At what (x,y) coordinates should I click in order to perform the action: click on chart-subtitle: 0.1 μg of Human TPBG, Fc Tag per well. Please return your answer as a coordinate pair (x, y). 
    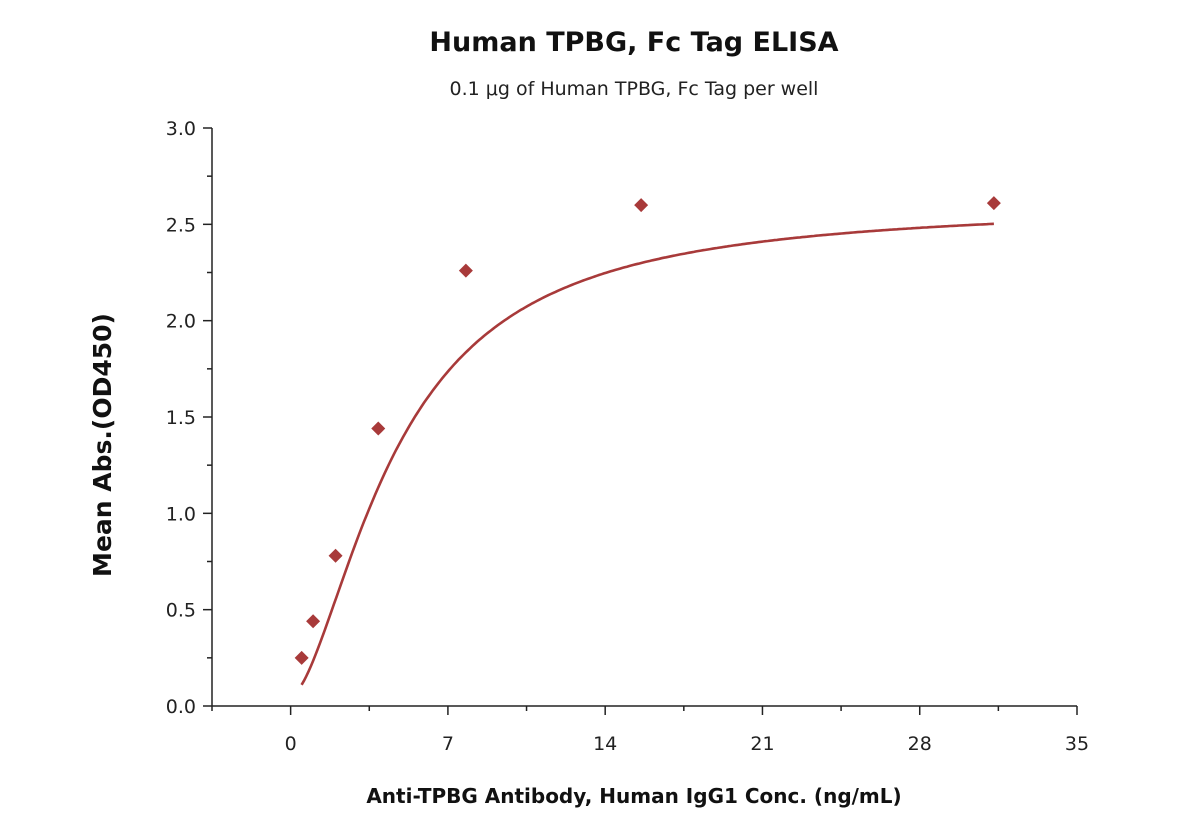
    Looking at the image, I should click on (634, 89).